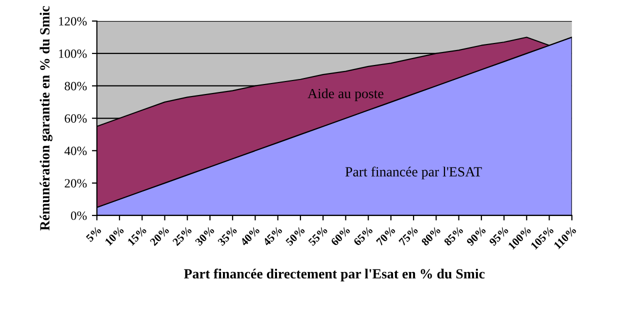  What do you see at coordinates (363, 236) in the screenshot?
I see `x-tick-label: 65%` at bounding box center [363, 236].